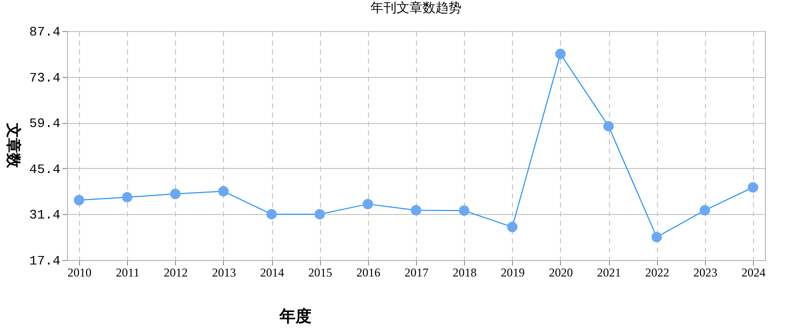 This screenshot has height=330, width=790. I want to click on x-tick-label: 2015, so click(320, 273).